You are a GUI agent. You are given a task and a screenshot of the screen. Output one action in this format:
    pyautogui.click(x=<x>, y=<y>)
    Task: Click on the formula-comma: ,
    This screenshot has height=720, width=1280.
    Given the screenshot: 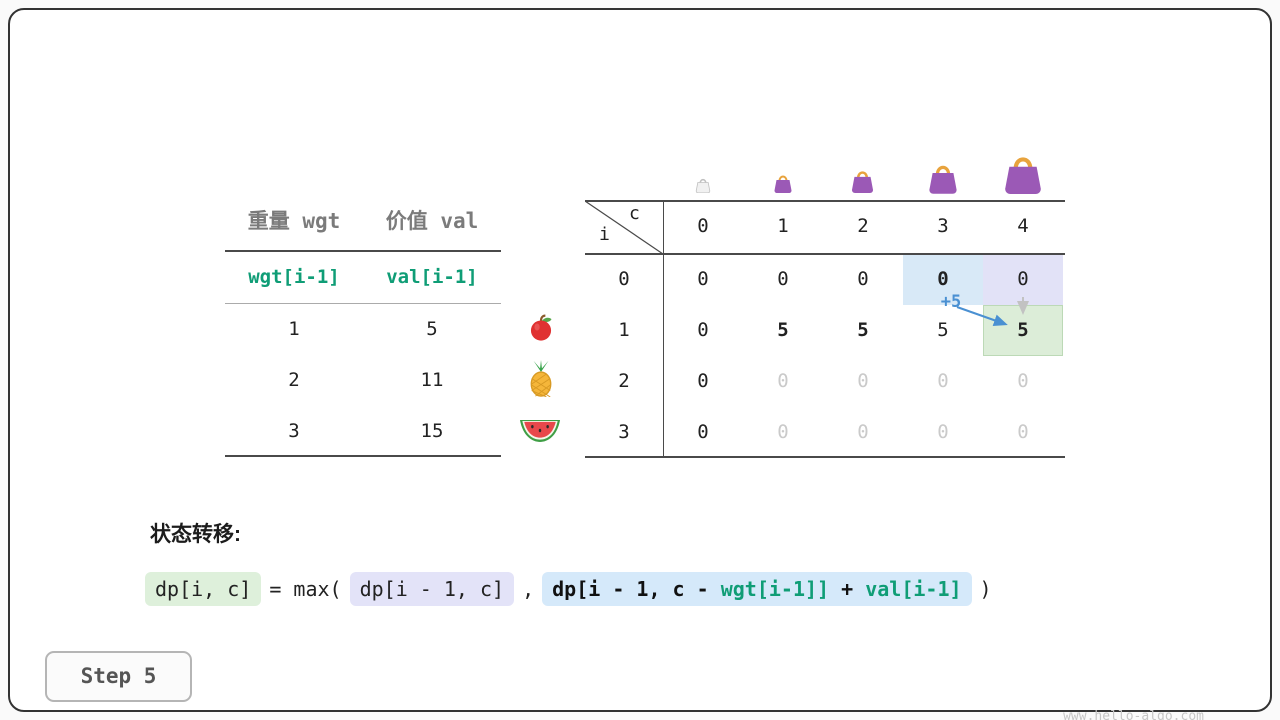 What is the action you would take?
    pyautogui.click(x=528, y=589)
    